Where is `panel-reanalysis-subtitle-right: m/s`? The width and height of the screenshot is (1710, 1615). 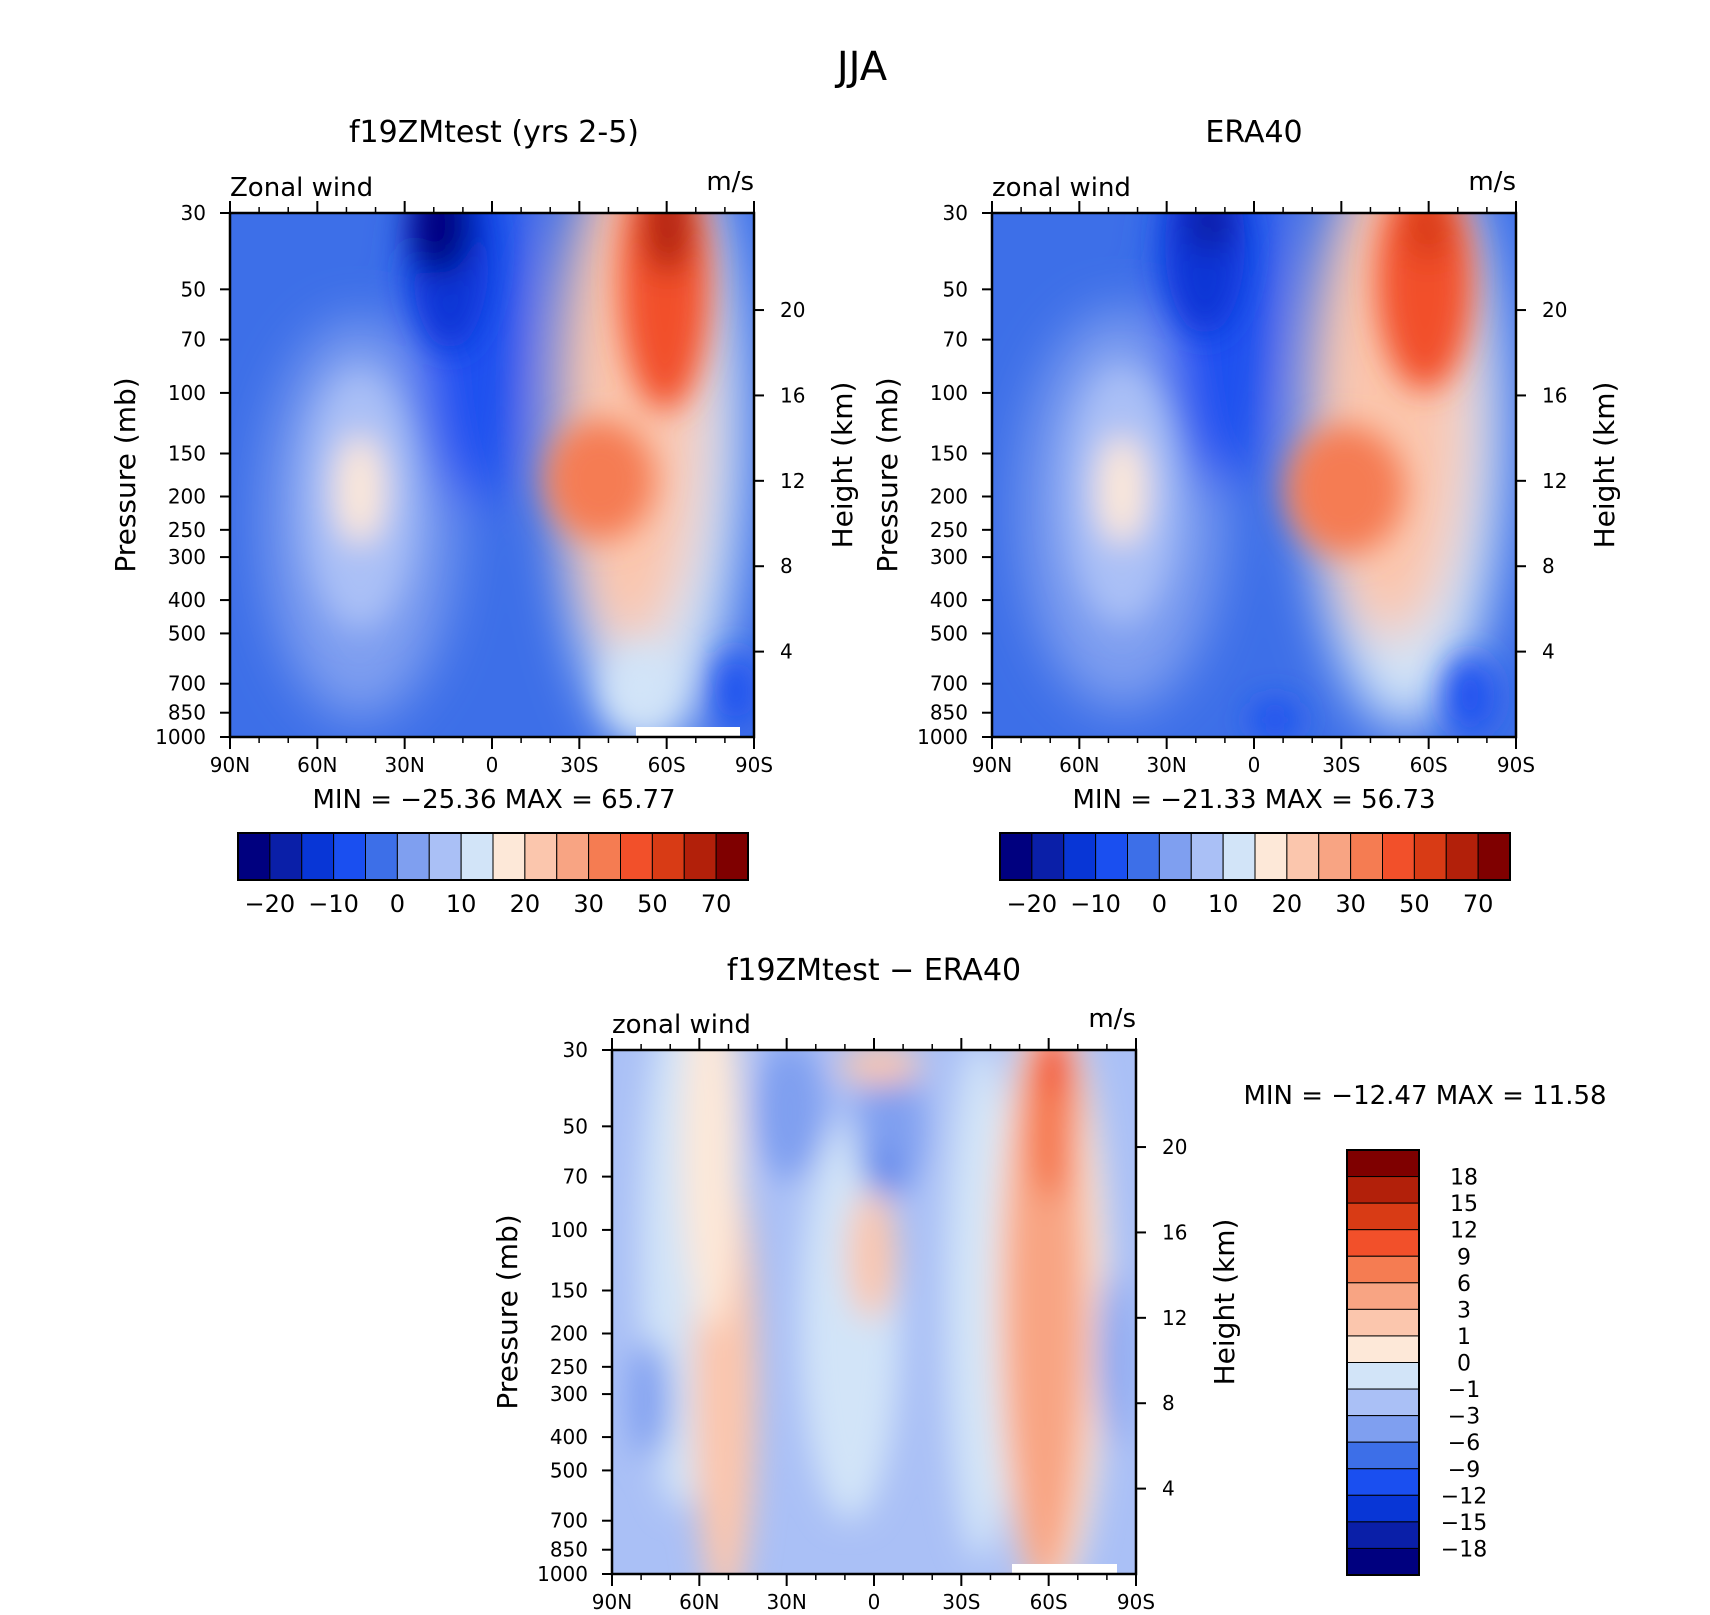 panel-reanalysis-subtitle-right: m/s is located at coordinates (1492, 182).